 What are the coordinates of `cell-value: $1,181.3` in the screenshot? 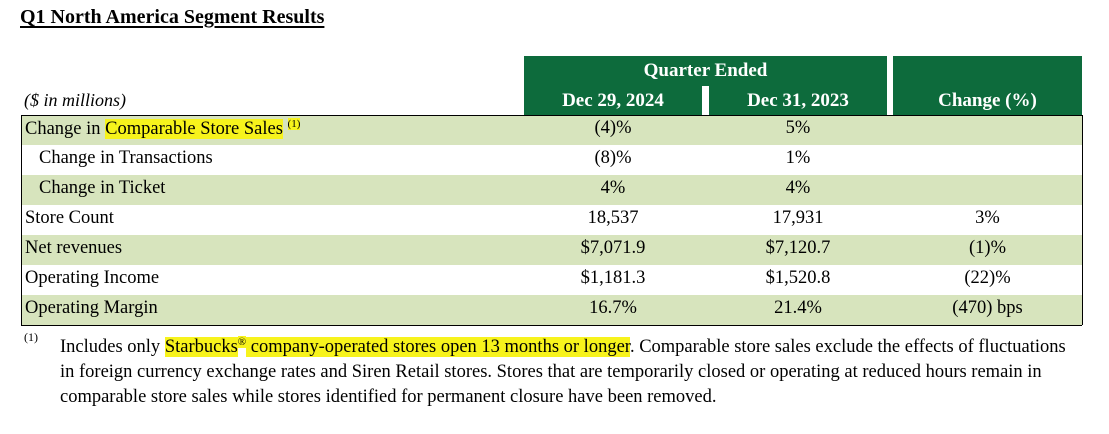 It's located at (613, 278).